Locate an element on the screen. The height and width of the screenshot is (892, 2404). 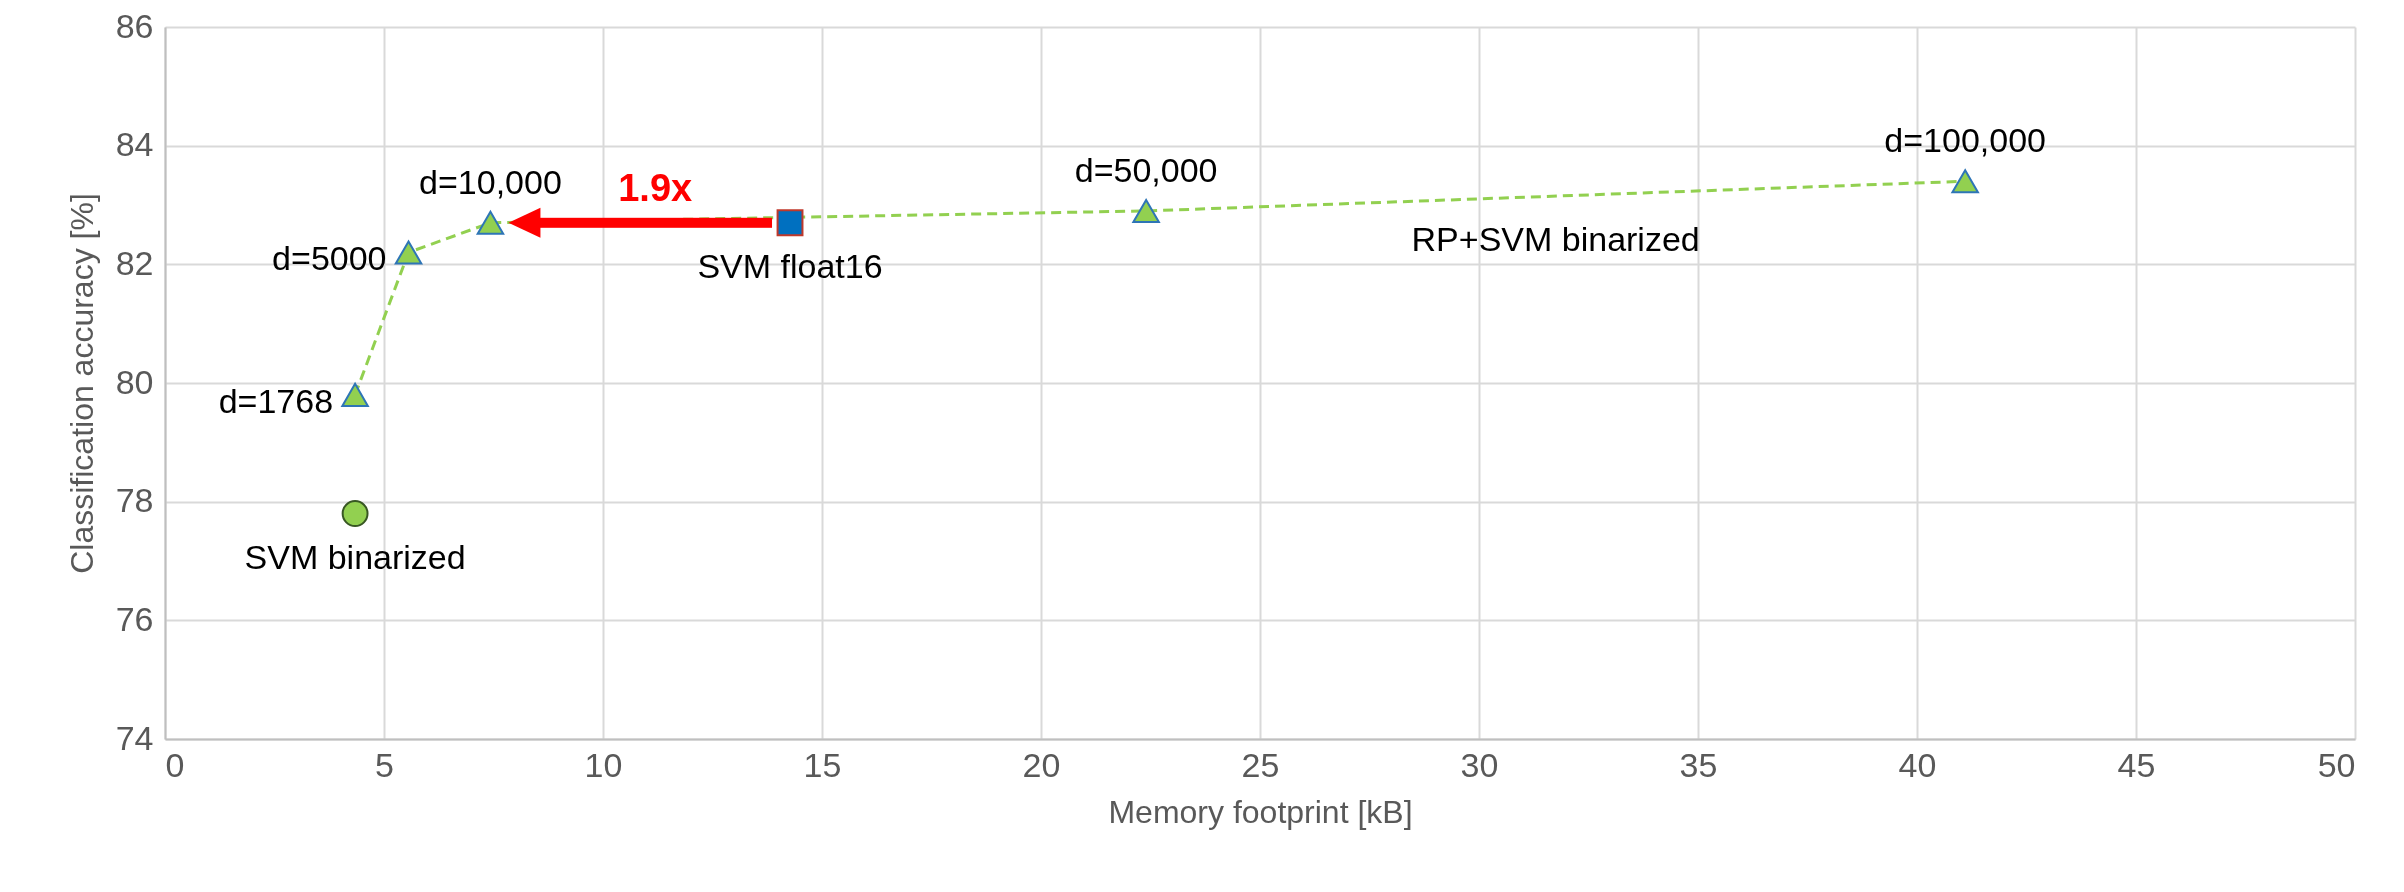
x-tick-label: 25 is located at coordinates (1260, 764).